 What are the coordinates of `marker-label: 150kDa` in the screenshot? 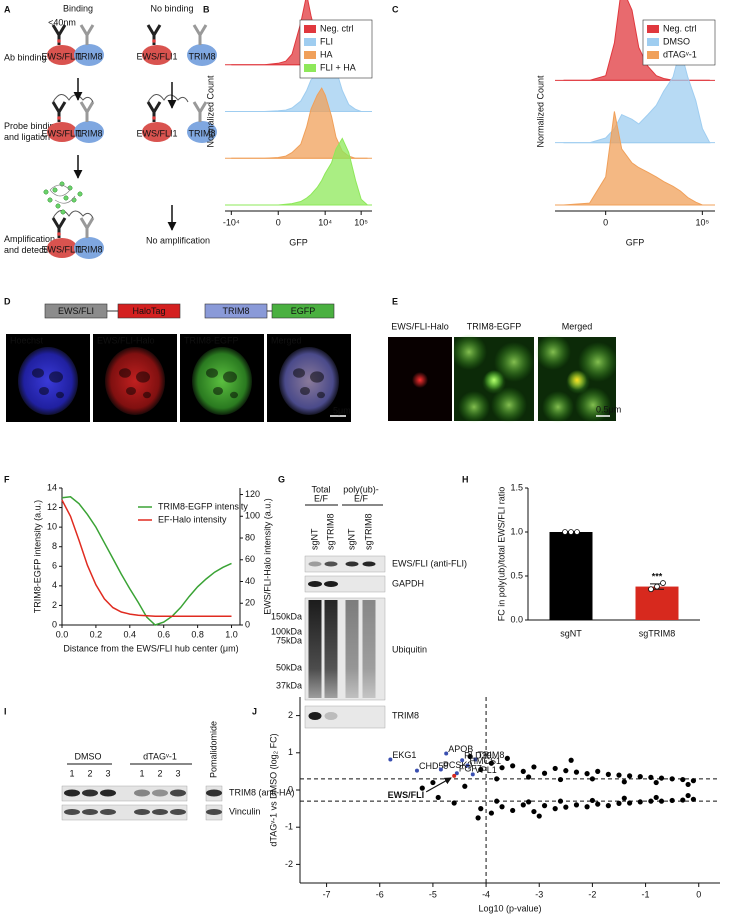 It's located at (286, 616).